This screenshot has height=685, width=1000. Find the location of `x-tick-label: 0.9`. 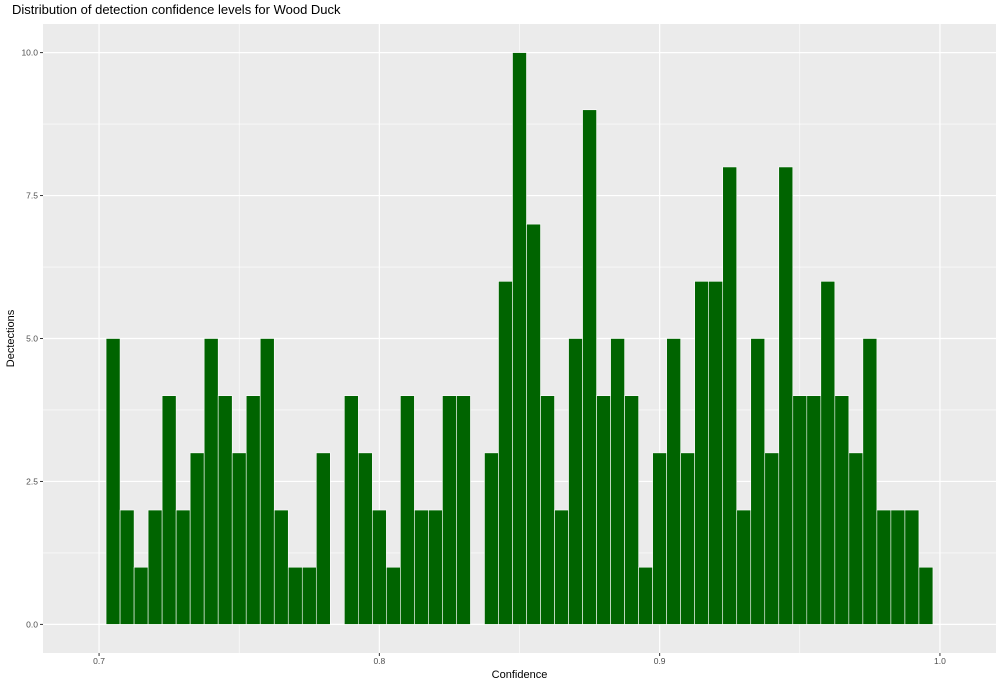

x-tick-label: 0.9 is located at coordinates (660, 661).